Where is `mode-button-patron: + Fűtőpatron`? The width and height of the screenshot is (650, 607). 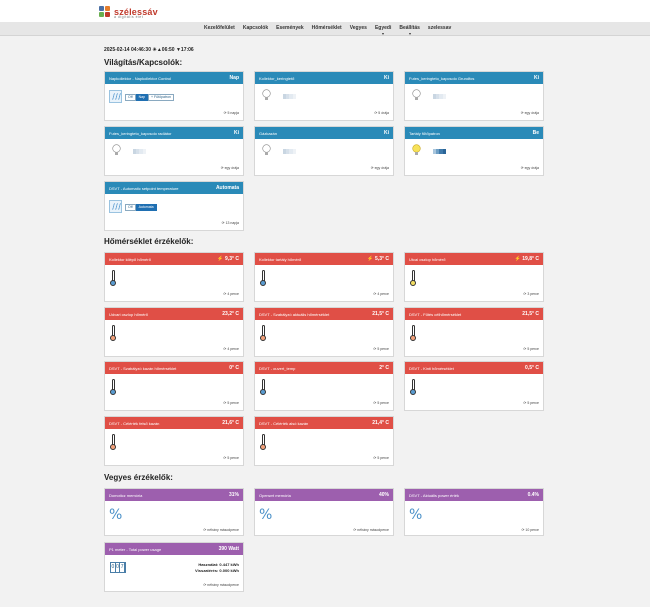 mode-button-patron: + Fűtőpatron is located at coordinates (161, 97).